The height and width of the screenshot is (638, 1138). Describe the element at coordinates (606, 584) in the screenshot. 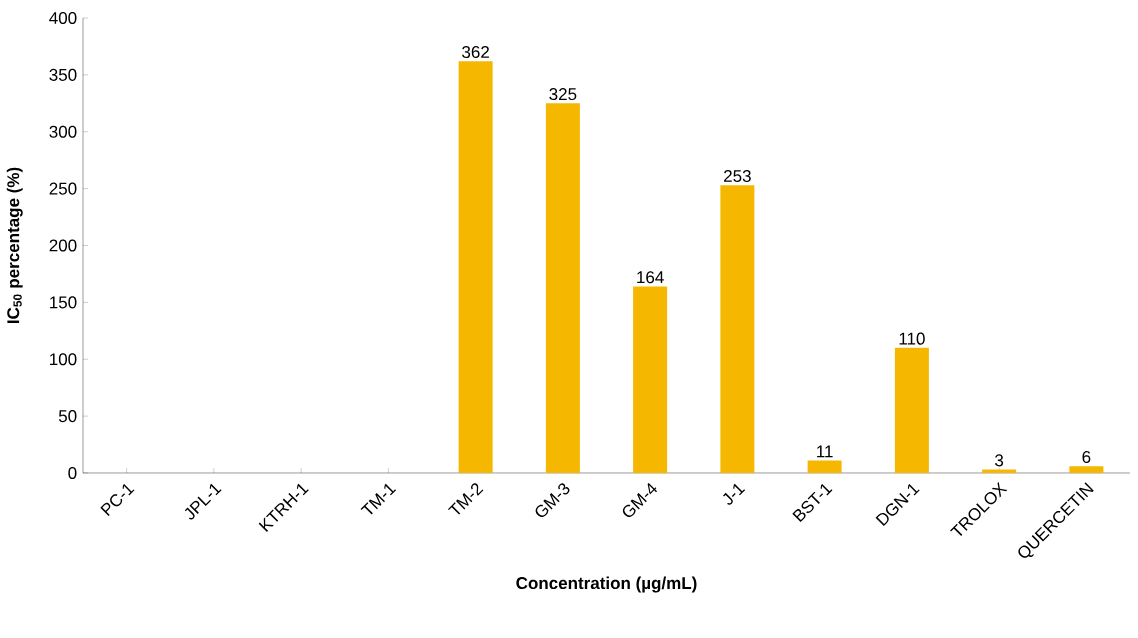

I see `x-axis-title: Concentration (µg/mL)` at that location.